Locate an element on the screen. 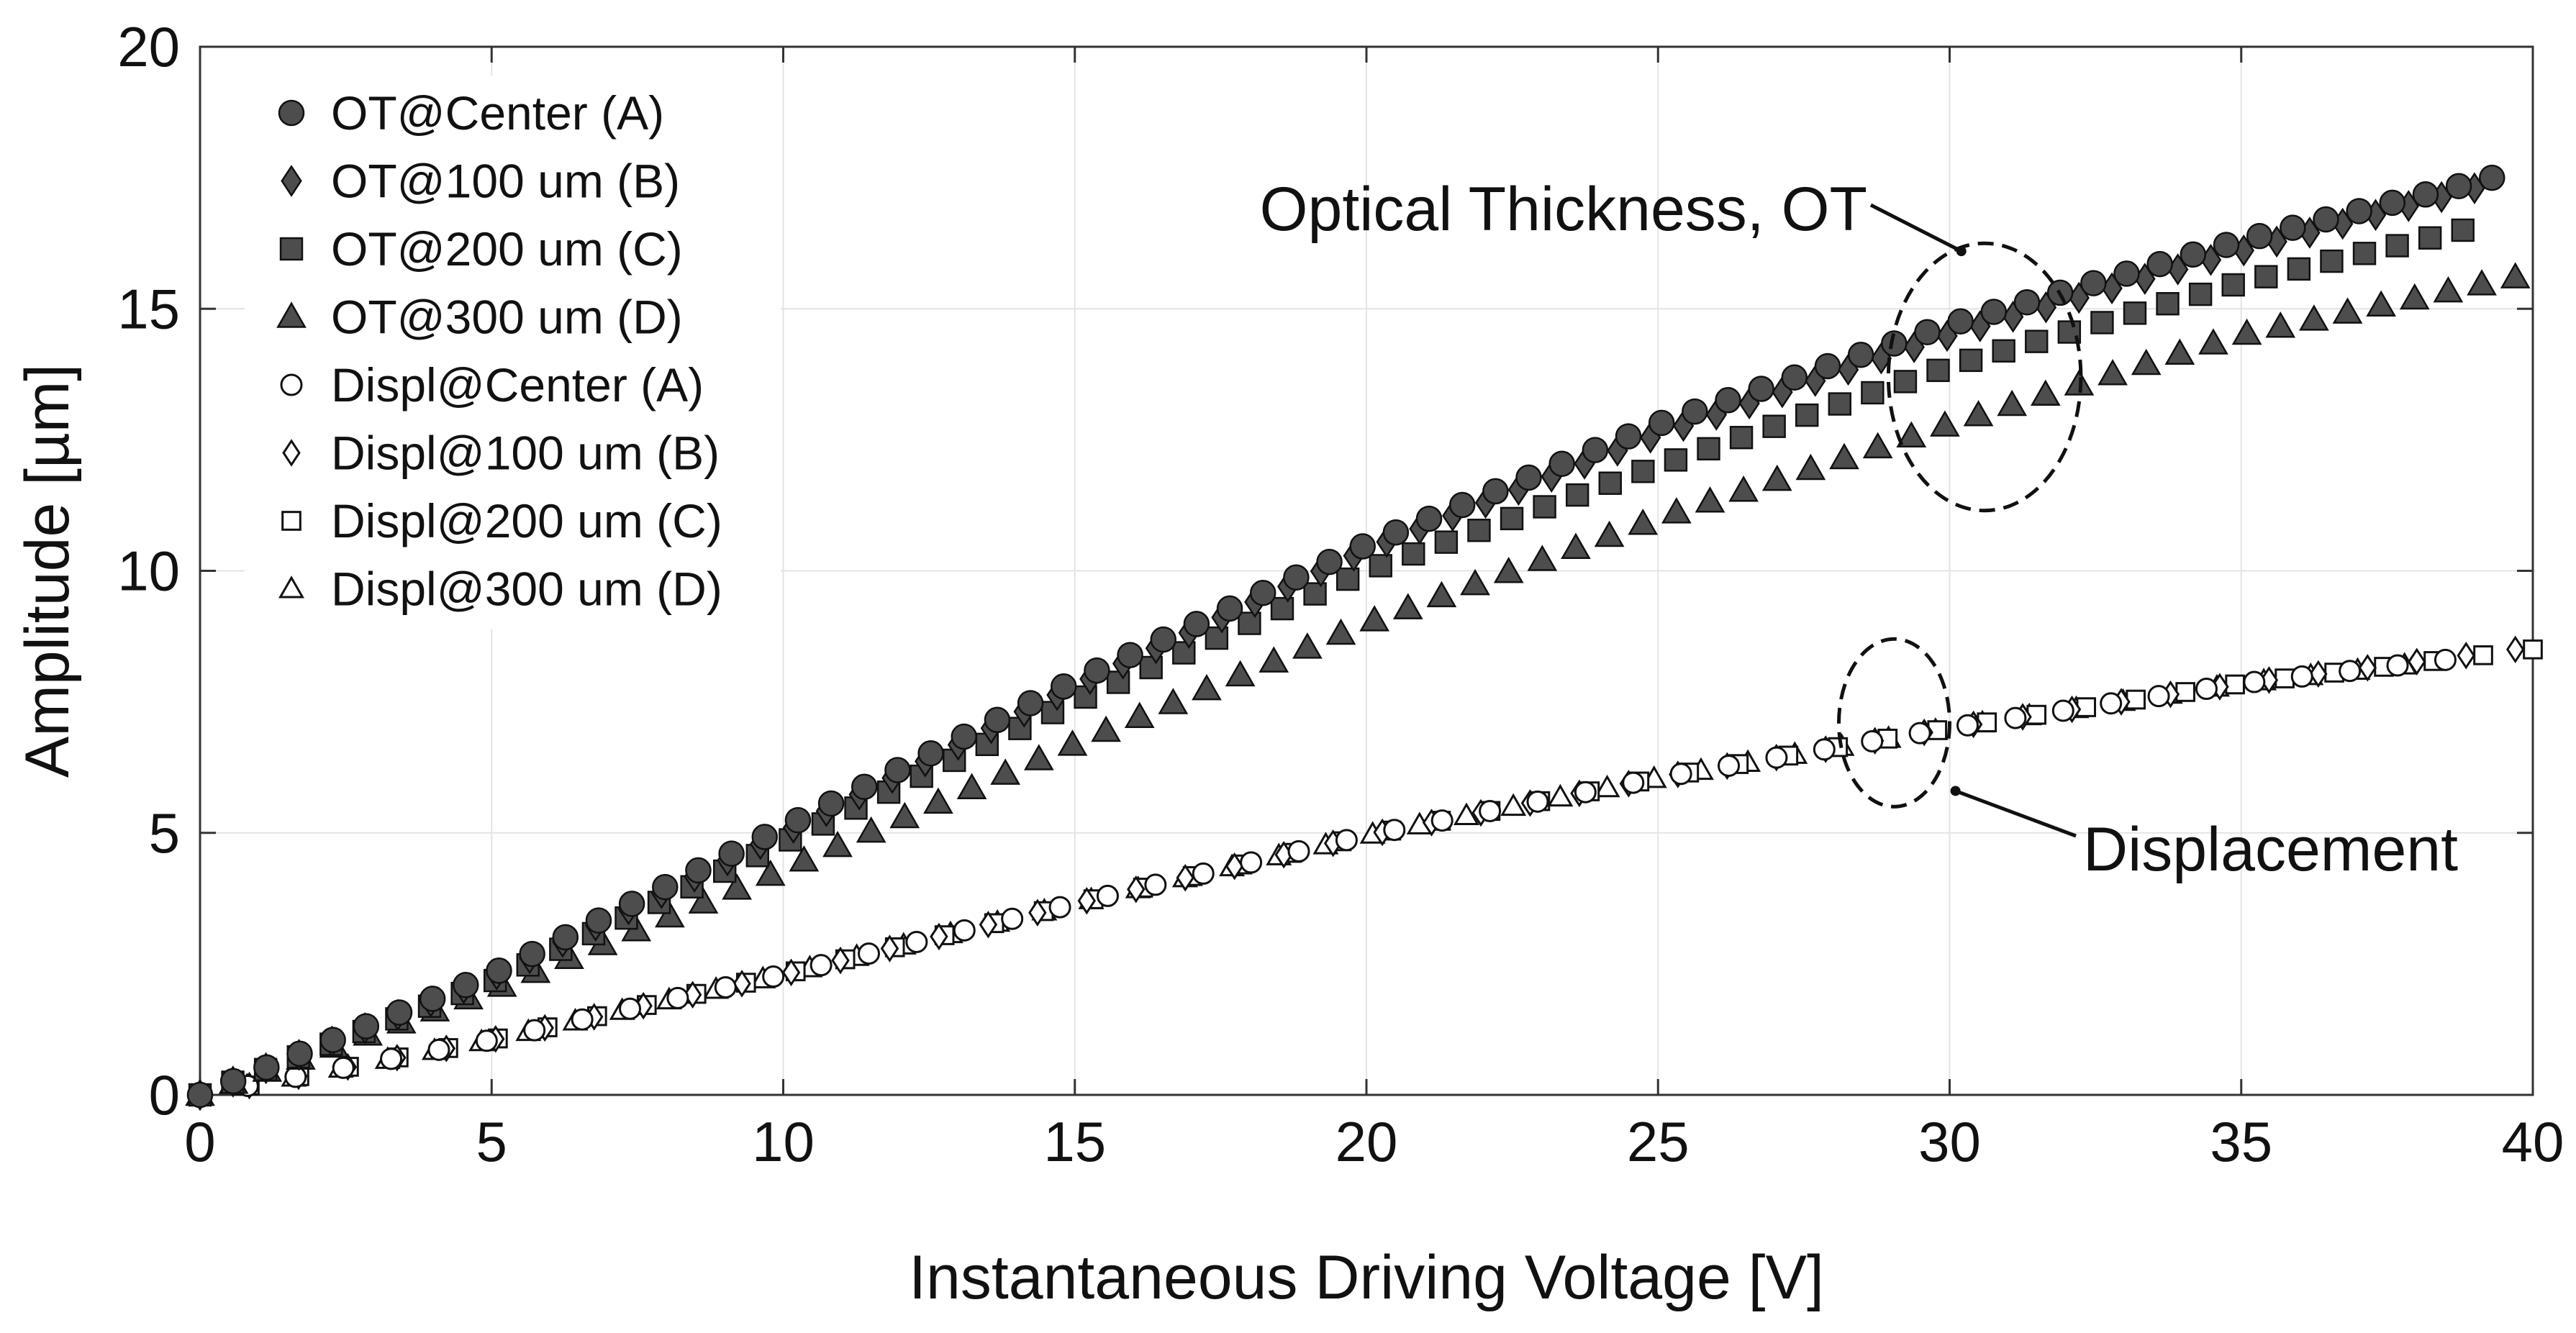 This screenshot has width=2576, height=1333. legend-item: Displ@200 um (C) is located at coordinates (501, 521).